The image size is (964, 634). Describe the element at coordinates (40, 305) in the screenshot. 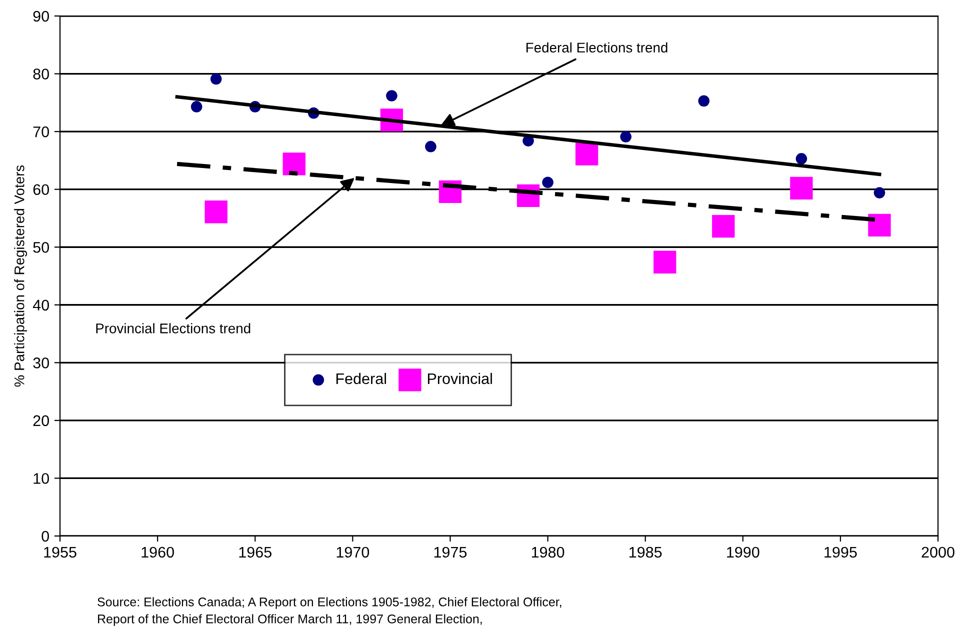

I see `y-tick-label: 40` at that location.